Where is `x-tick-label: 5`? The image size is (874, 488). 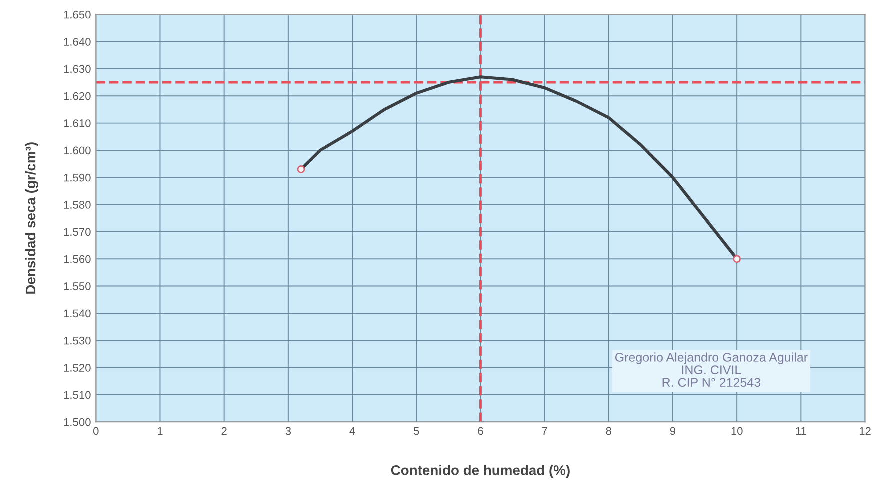
x-tick-label: 5 is located at coordinates (417, 431).